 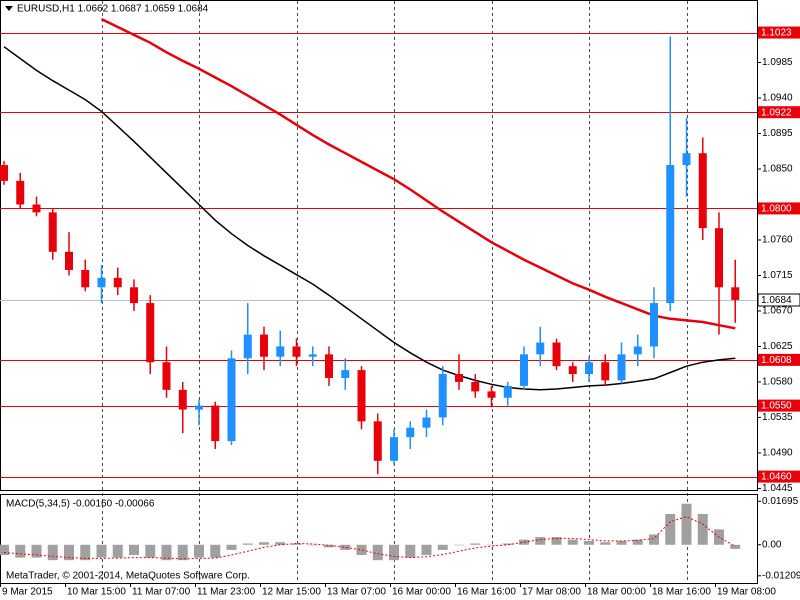 I want to click on x-tick-label: 16 Mar 00:00, so click(x=421, y=592).